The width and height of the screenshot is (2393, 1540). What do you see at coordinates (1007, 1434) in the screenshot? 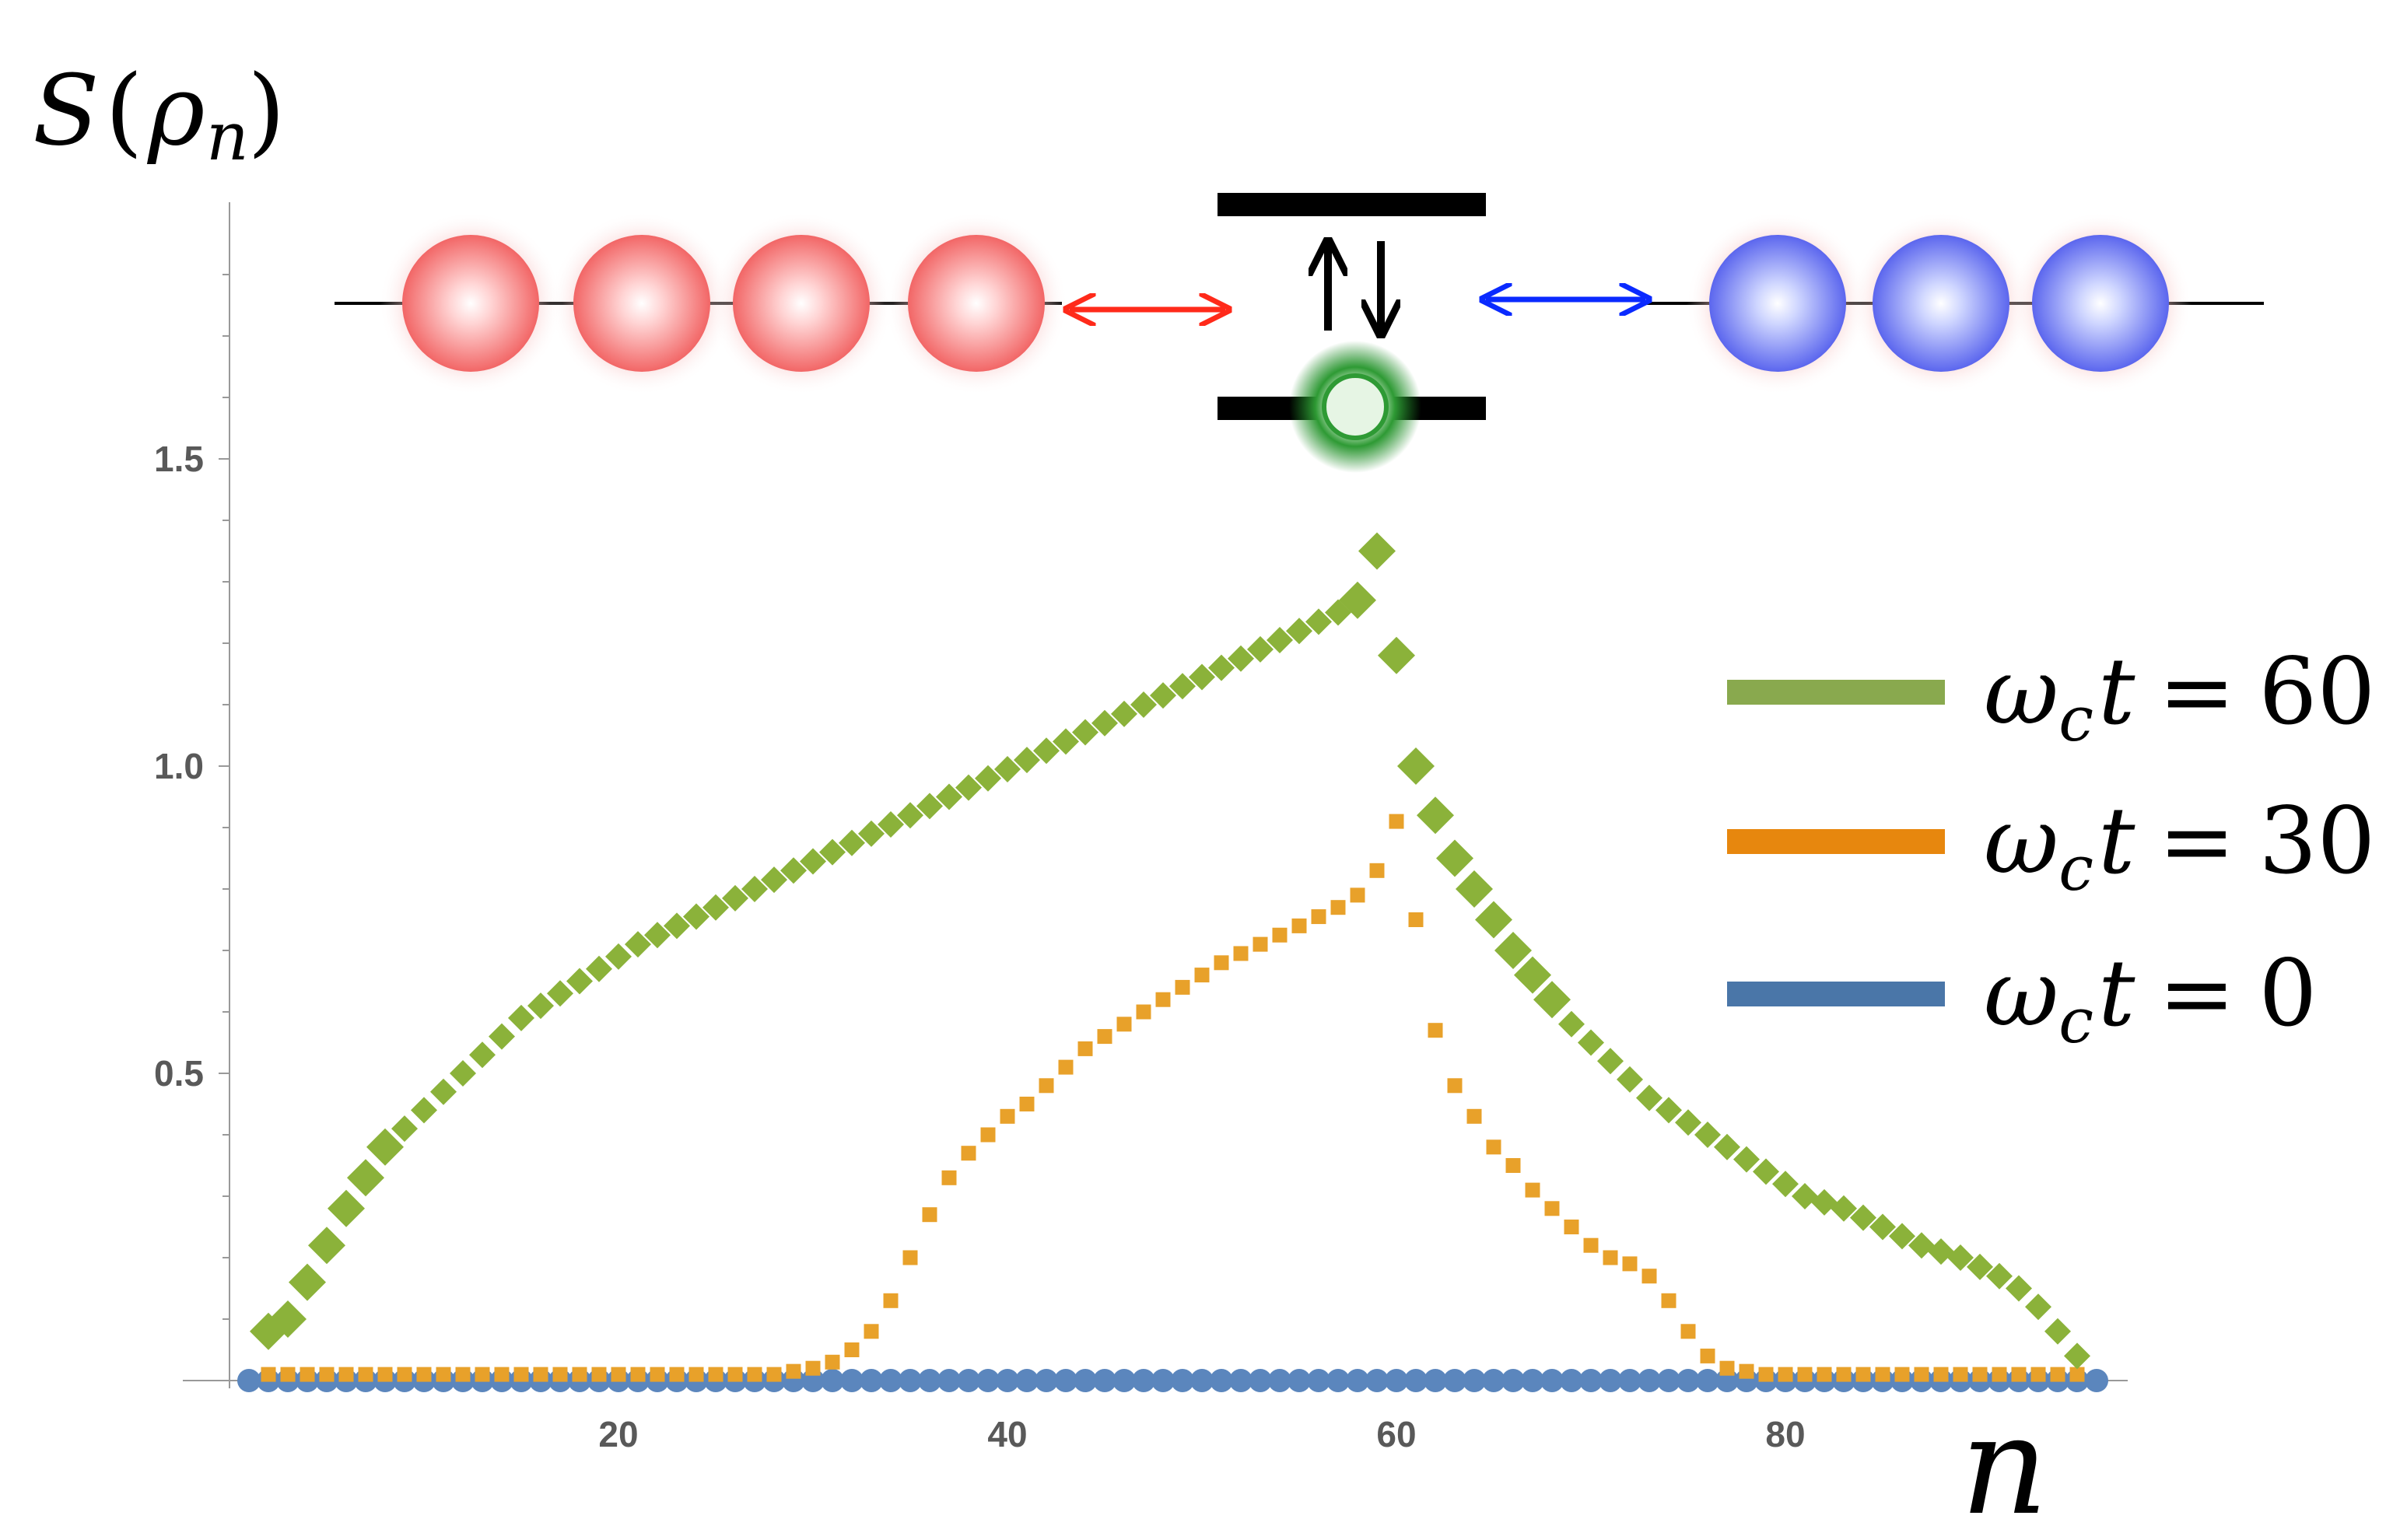
I see `x-tick-label: 40` at bounding box center [1007, 1434].